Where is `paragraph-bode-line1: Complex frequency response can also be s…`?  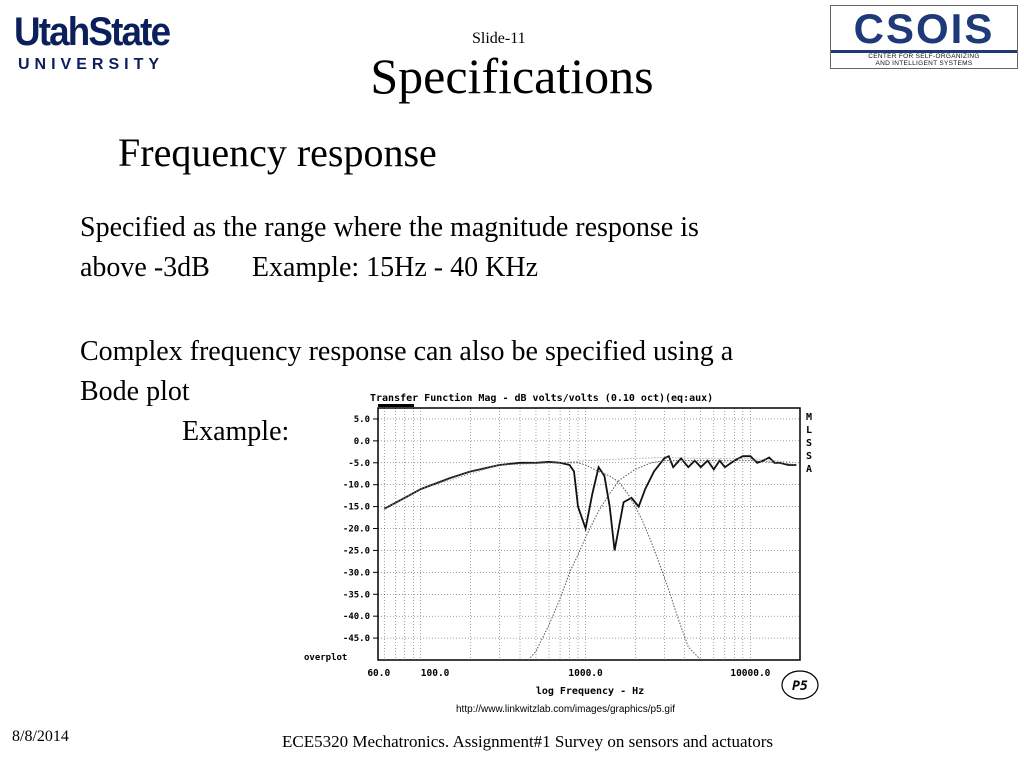
paragraph-bode-line1: Complex frequency response can also be s… is located at coordinates (407, 351).